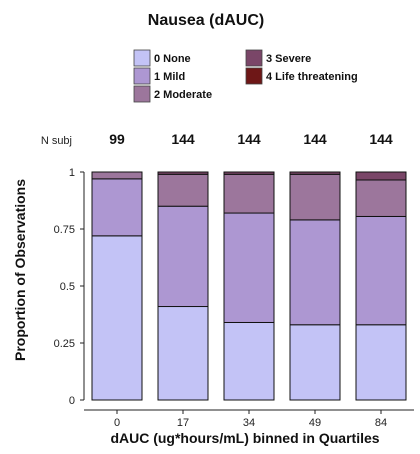 This screenshot has width=420, height=454. Describe the element at coordinates (67, 287) in the screenshot. I see `y-tick-label-2: 0.5` at that location.